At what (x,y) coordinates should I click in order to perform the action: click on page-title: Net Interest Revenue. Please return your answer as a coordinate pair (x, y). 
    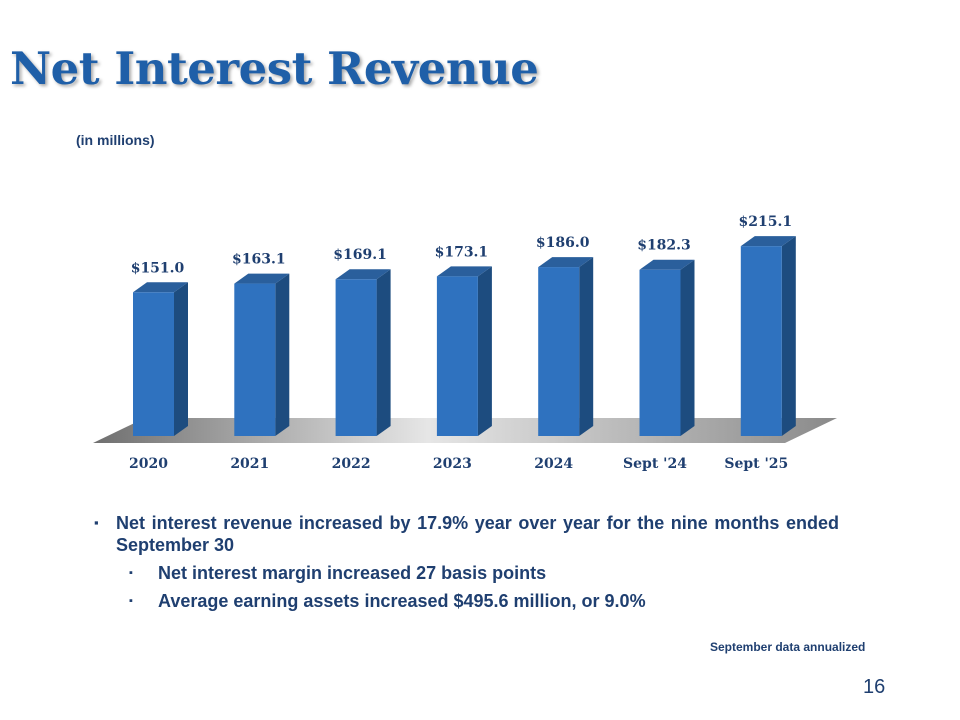
    Looking at the image, I should click on (274, 68).